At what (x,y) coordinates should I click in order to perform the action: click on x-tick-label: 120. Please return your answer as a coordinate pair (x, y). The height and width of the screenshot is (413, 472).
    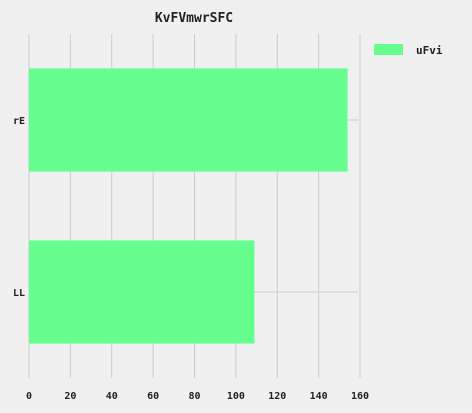
    Looking at the image, I should click on (277, 396).